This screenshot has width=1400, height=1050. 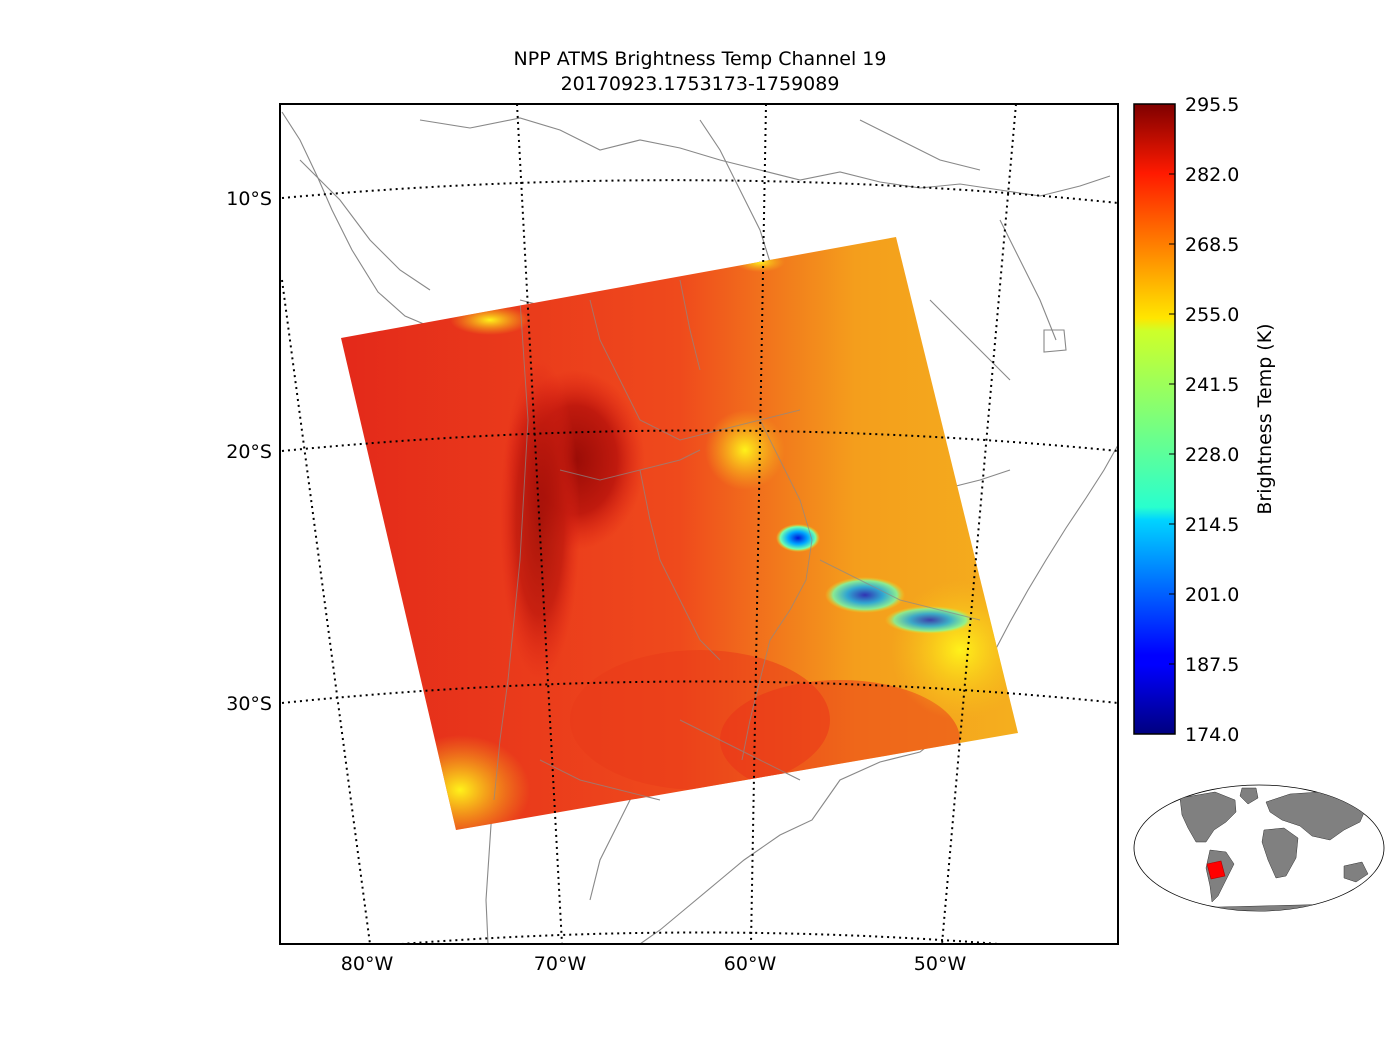 What do you see at coordinates (1212, 385) in the screenshot?
I see `colorbar-tick-label: 241.5` at bounding box center [1212, 385].